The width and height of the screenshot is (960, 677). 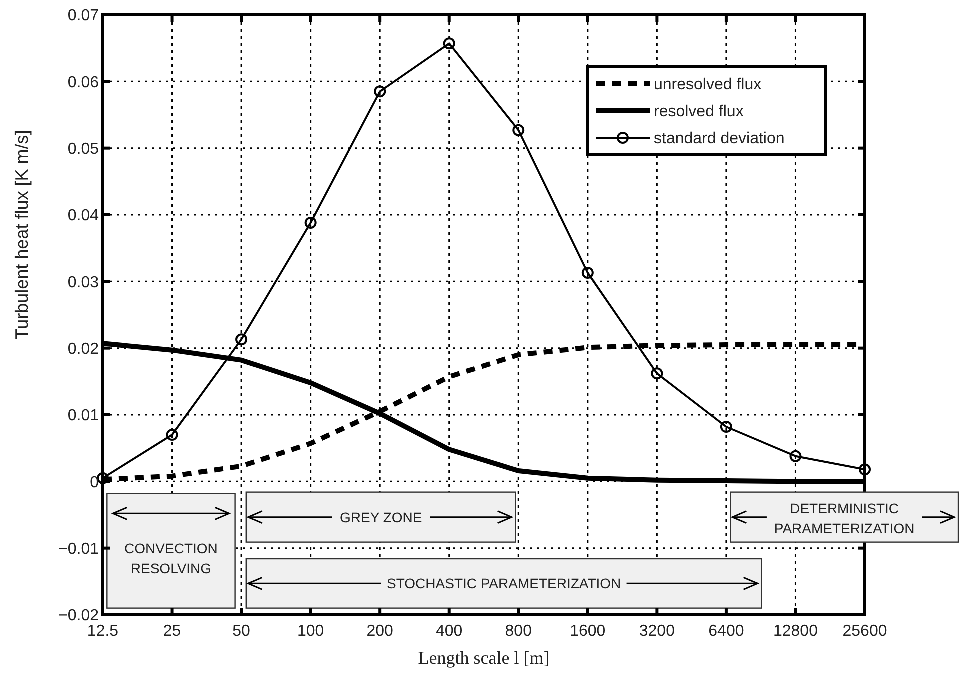 What do you see at coordinates (172, 631) in the screenshot?
I see `x-tick-label: 25` at bounding box center [172, 631].